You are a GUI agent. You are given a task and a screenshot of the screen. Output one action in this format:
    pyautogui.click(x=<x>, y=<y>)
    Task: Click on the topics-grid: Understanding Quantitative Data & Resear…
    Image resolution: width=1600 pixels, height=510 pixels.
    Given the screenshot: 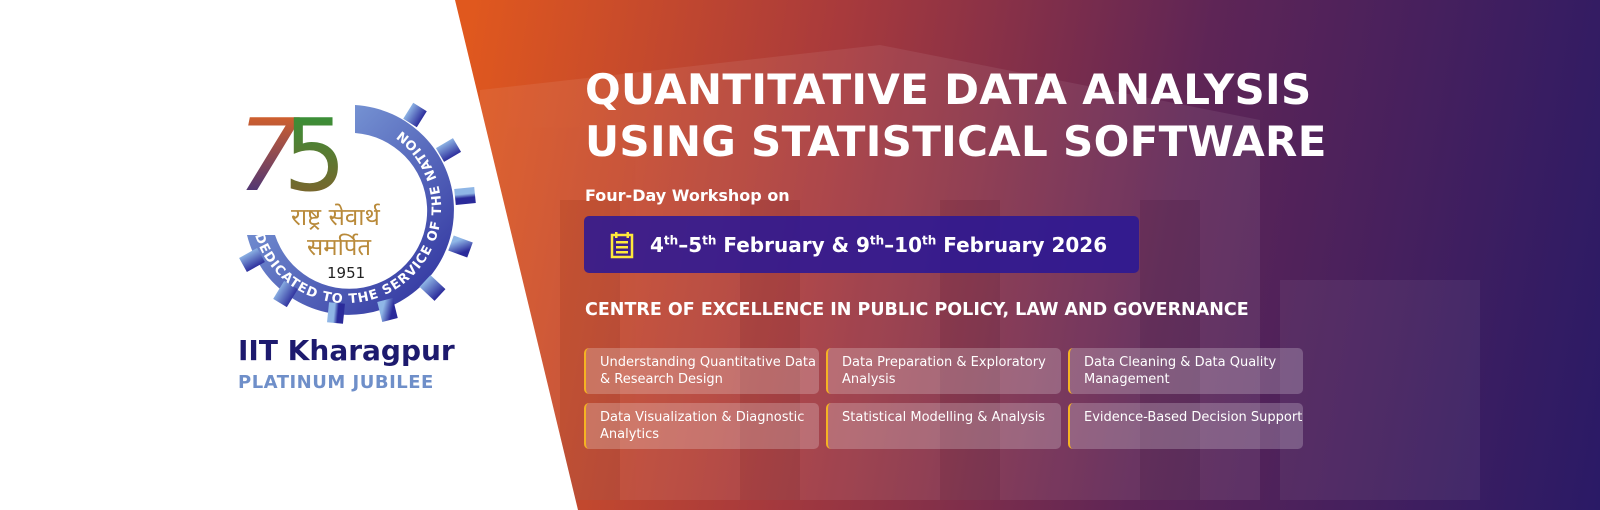 What is the action you would take?
    pyautogui.click(x=943, y=398)
    